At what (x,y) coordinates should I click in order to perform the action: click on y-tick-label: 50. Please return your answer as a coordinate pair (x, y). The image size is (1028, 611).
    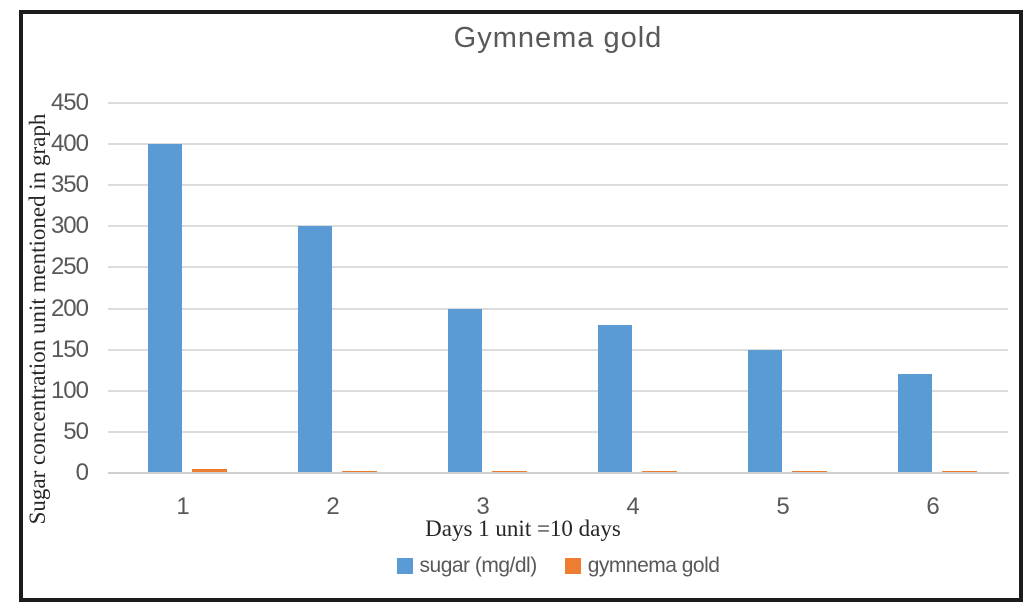
    Looking at the image, I should click on (76, 431).